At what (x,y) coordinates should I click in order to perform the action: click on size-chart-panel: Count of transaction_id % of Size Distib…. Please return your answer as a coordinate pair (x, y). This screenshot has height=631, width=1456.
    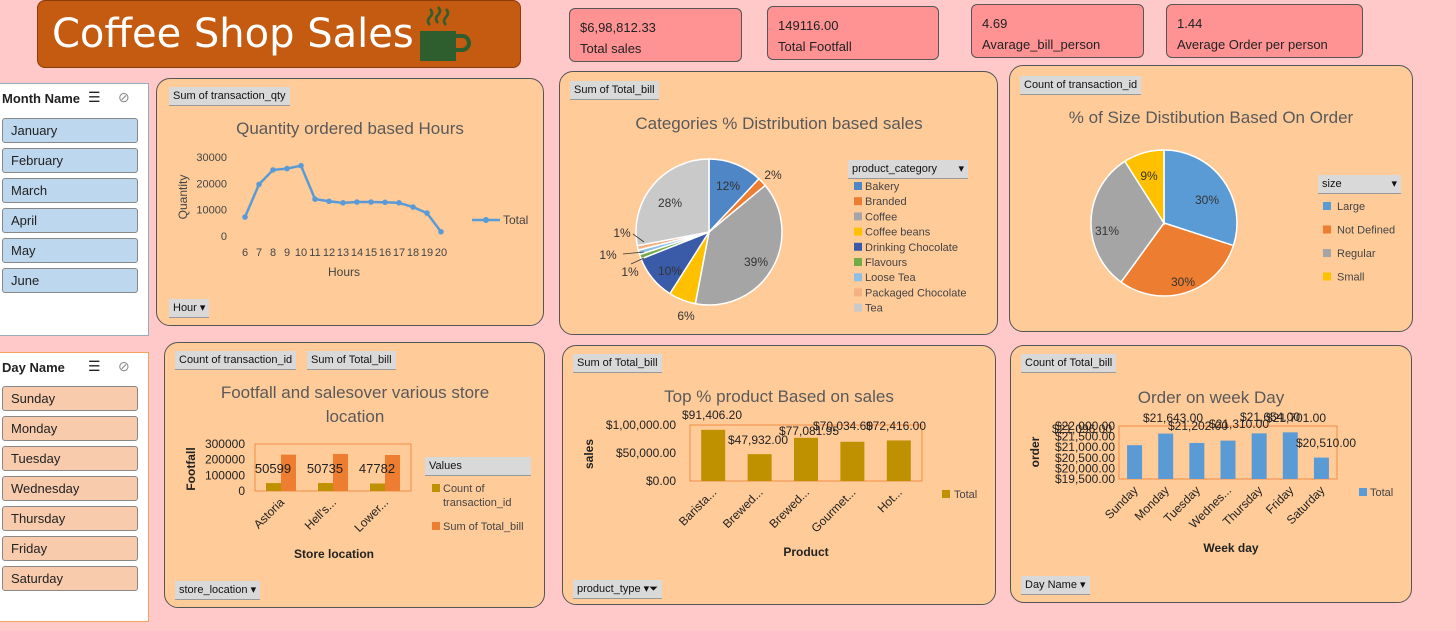
    Looking at the image, I should click on (1211, 198).